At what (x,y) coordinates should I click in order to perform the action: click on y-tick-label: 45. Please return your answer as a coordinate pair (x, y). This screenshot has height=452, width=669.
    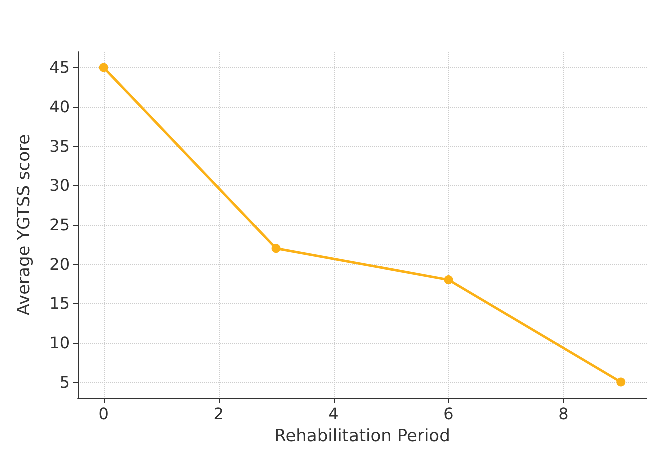
    Looking at the image, I should click on (60, 68).